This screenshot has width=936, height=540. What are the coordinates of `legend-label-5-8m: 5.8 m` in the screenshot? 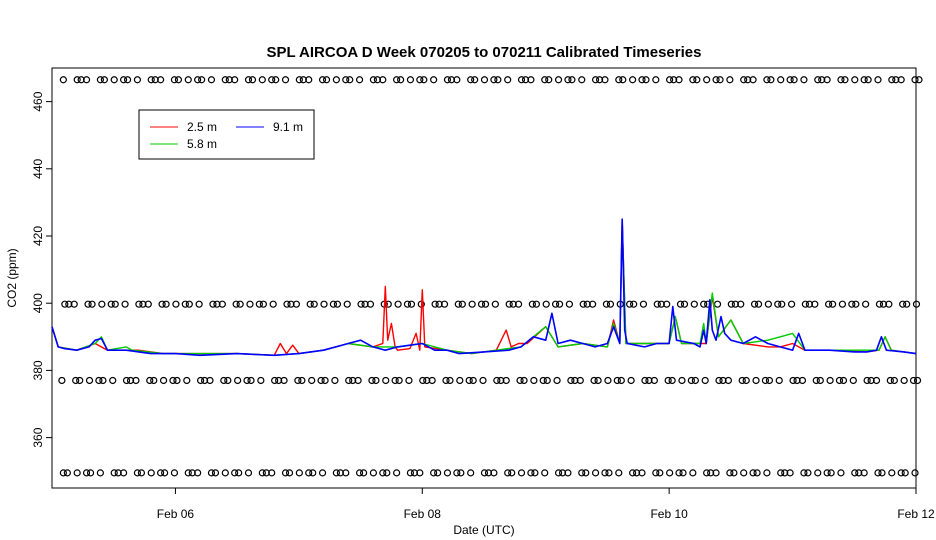 It's located at (202, 144).